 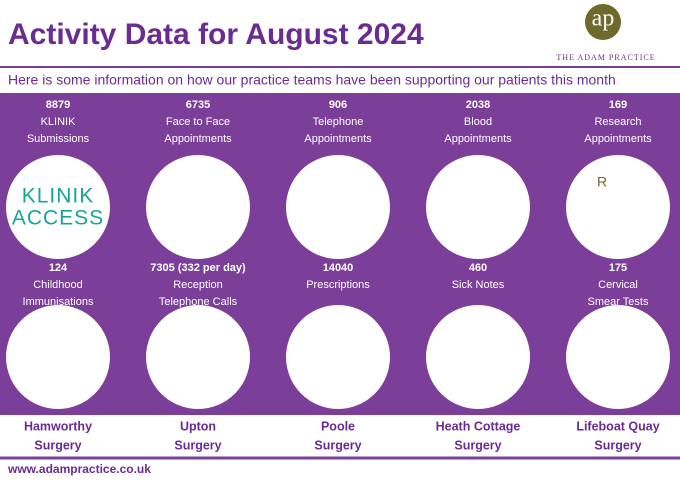 I want to click on stat-label: Cervical, so click(x=618, y=285).